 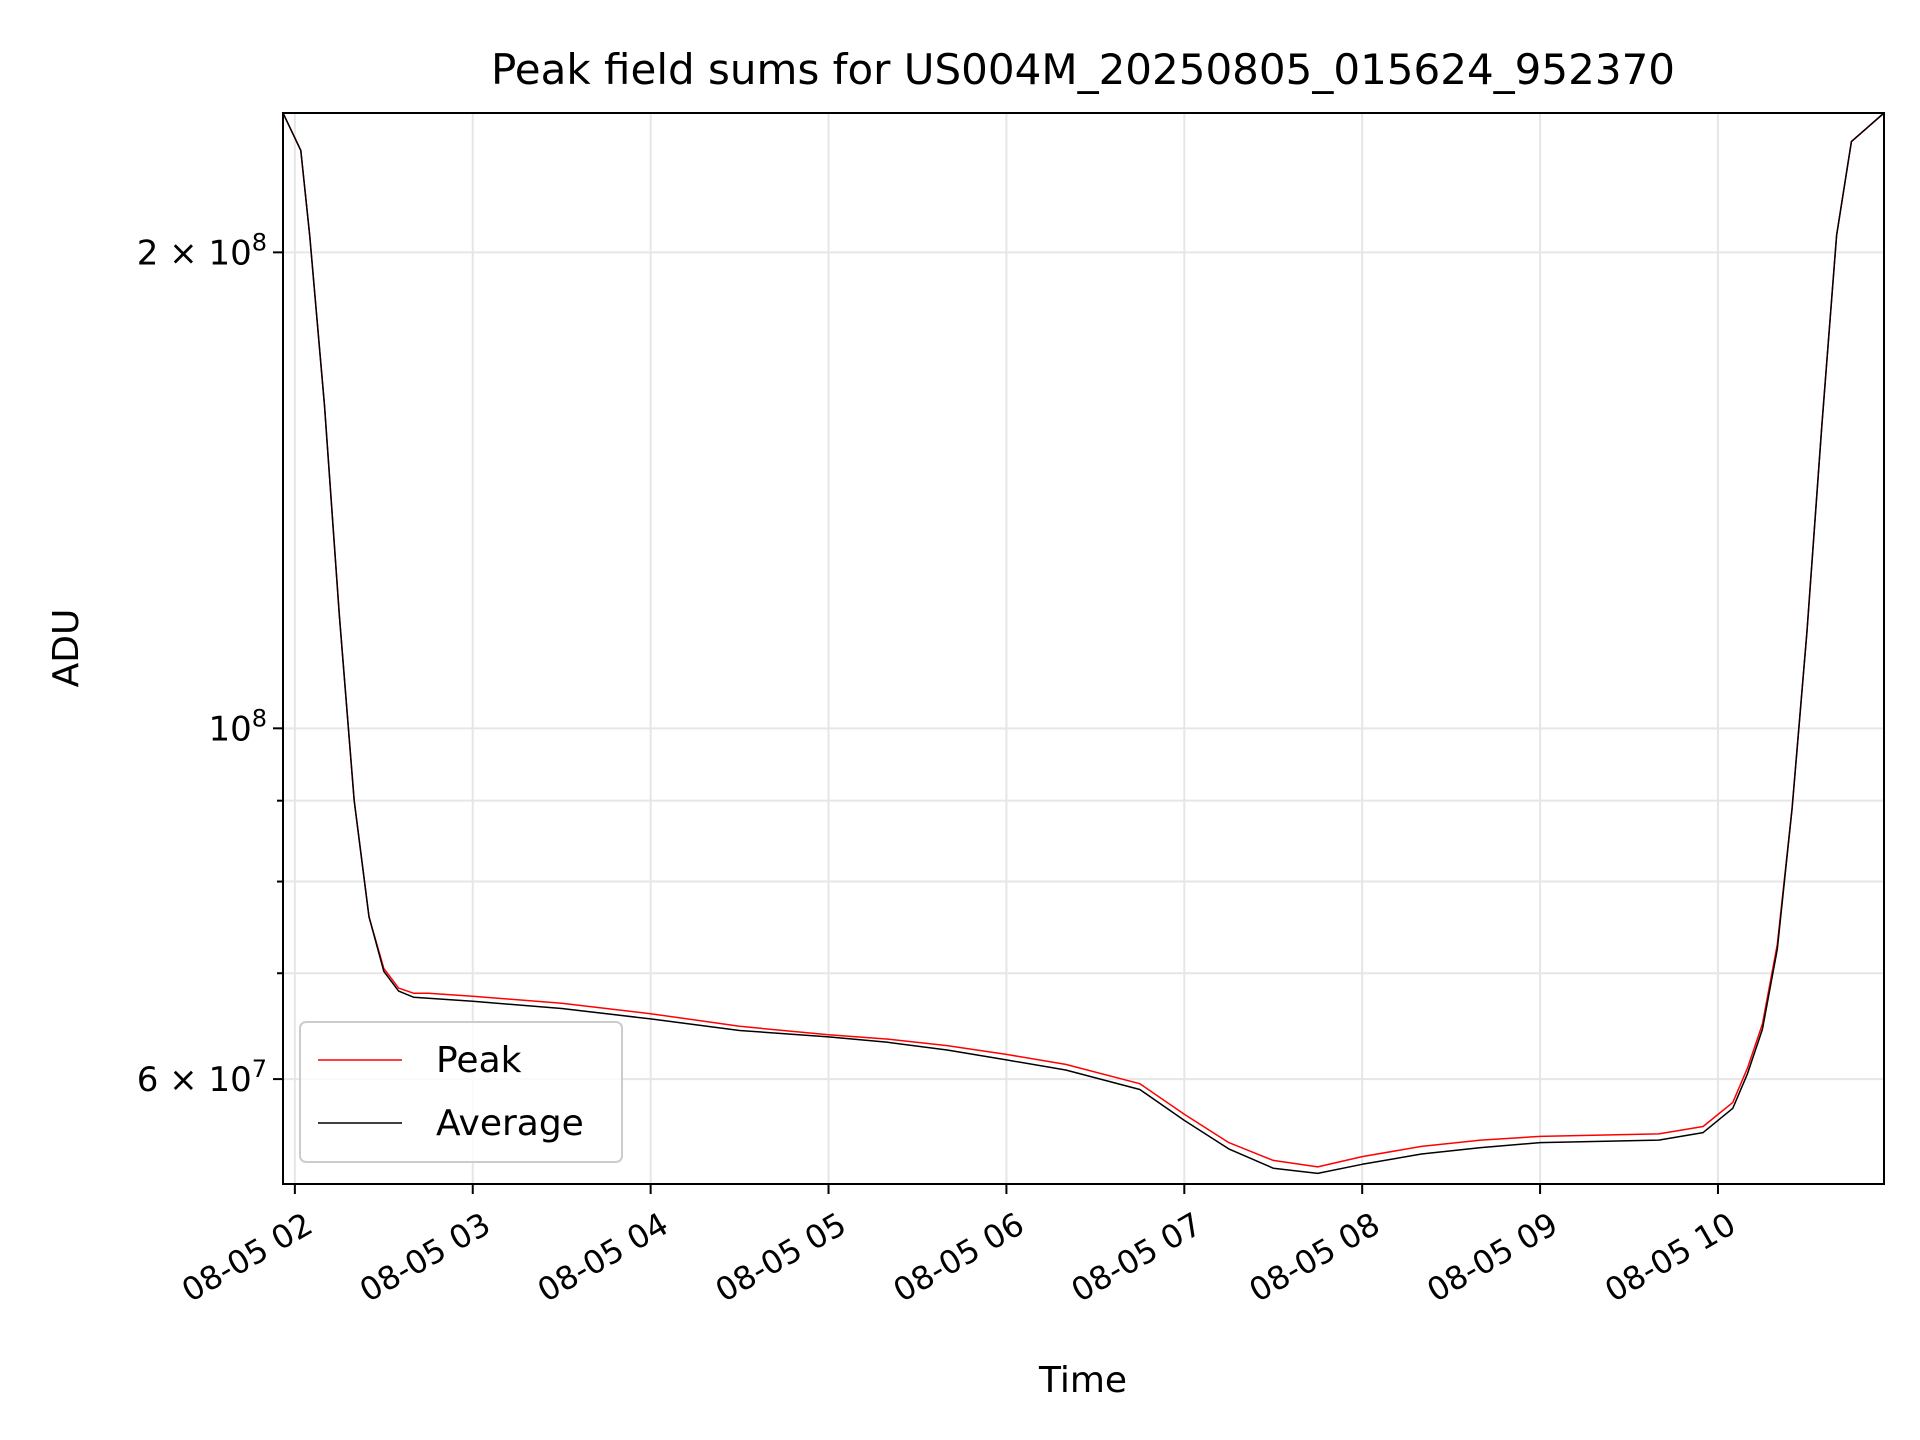 I want to click on y-tick-label: 108, so click(x=237, y=726).